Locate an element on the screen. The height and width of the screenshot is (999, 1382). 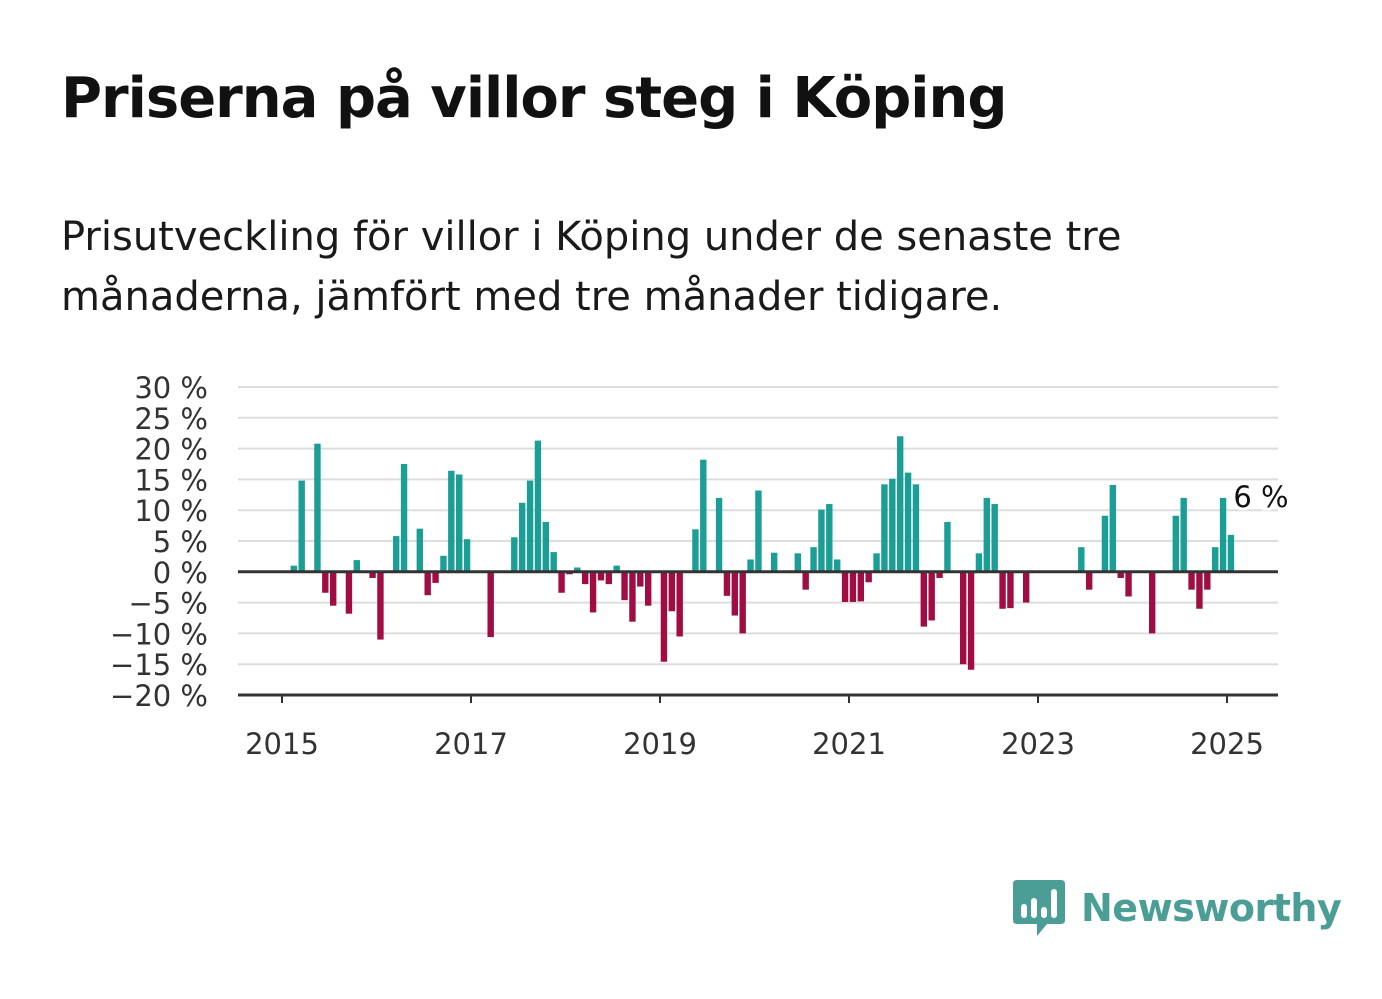
y-tick-label: 0 % is located at coordinates (180, 573).